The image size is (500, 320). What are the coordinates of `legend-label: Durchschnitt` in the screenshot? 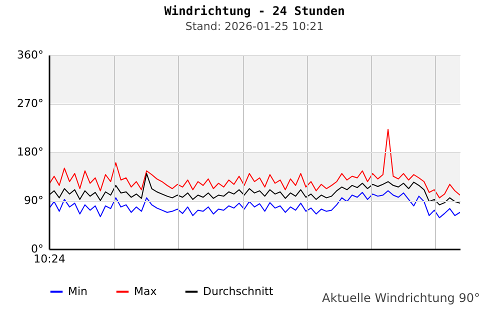 It's located at (238, 291).